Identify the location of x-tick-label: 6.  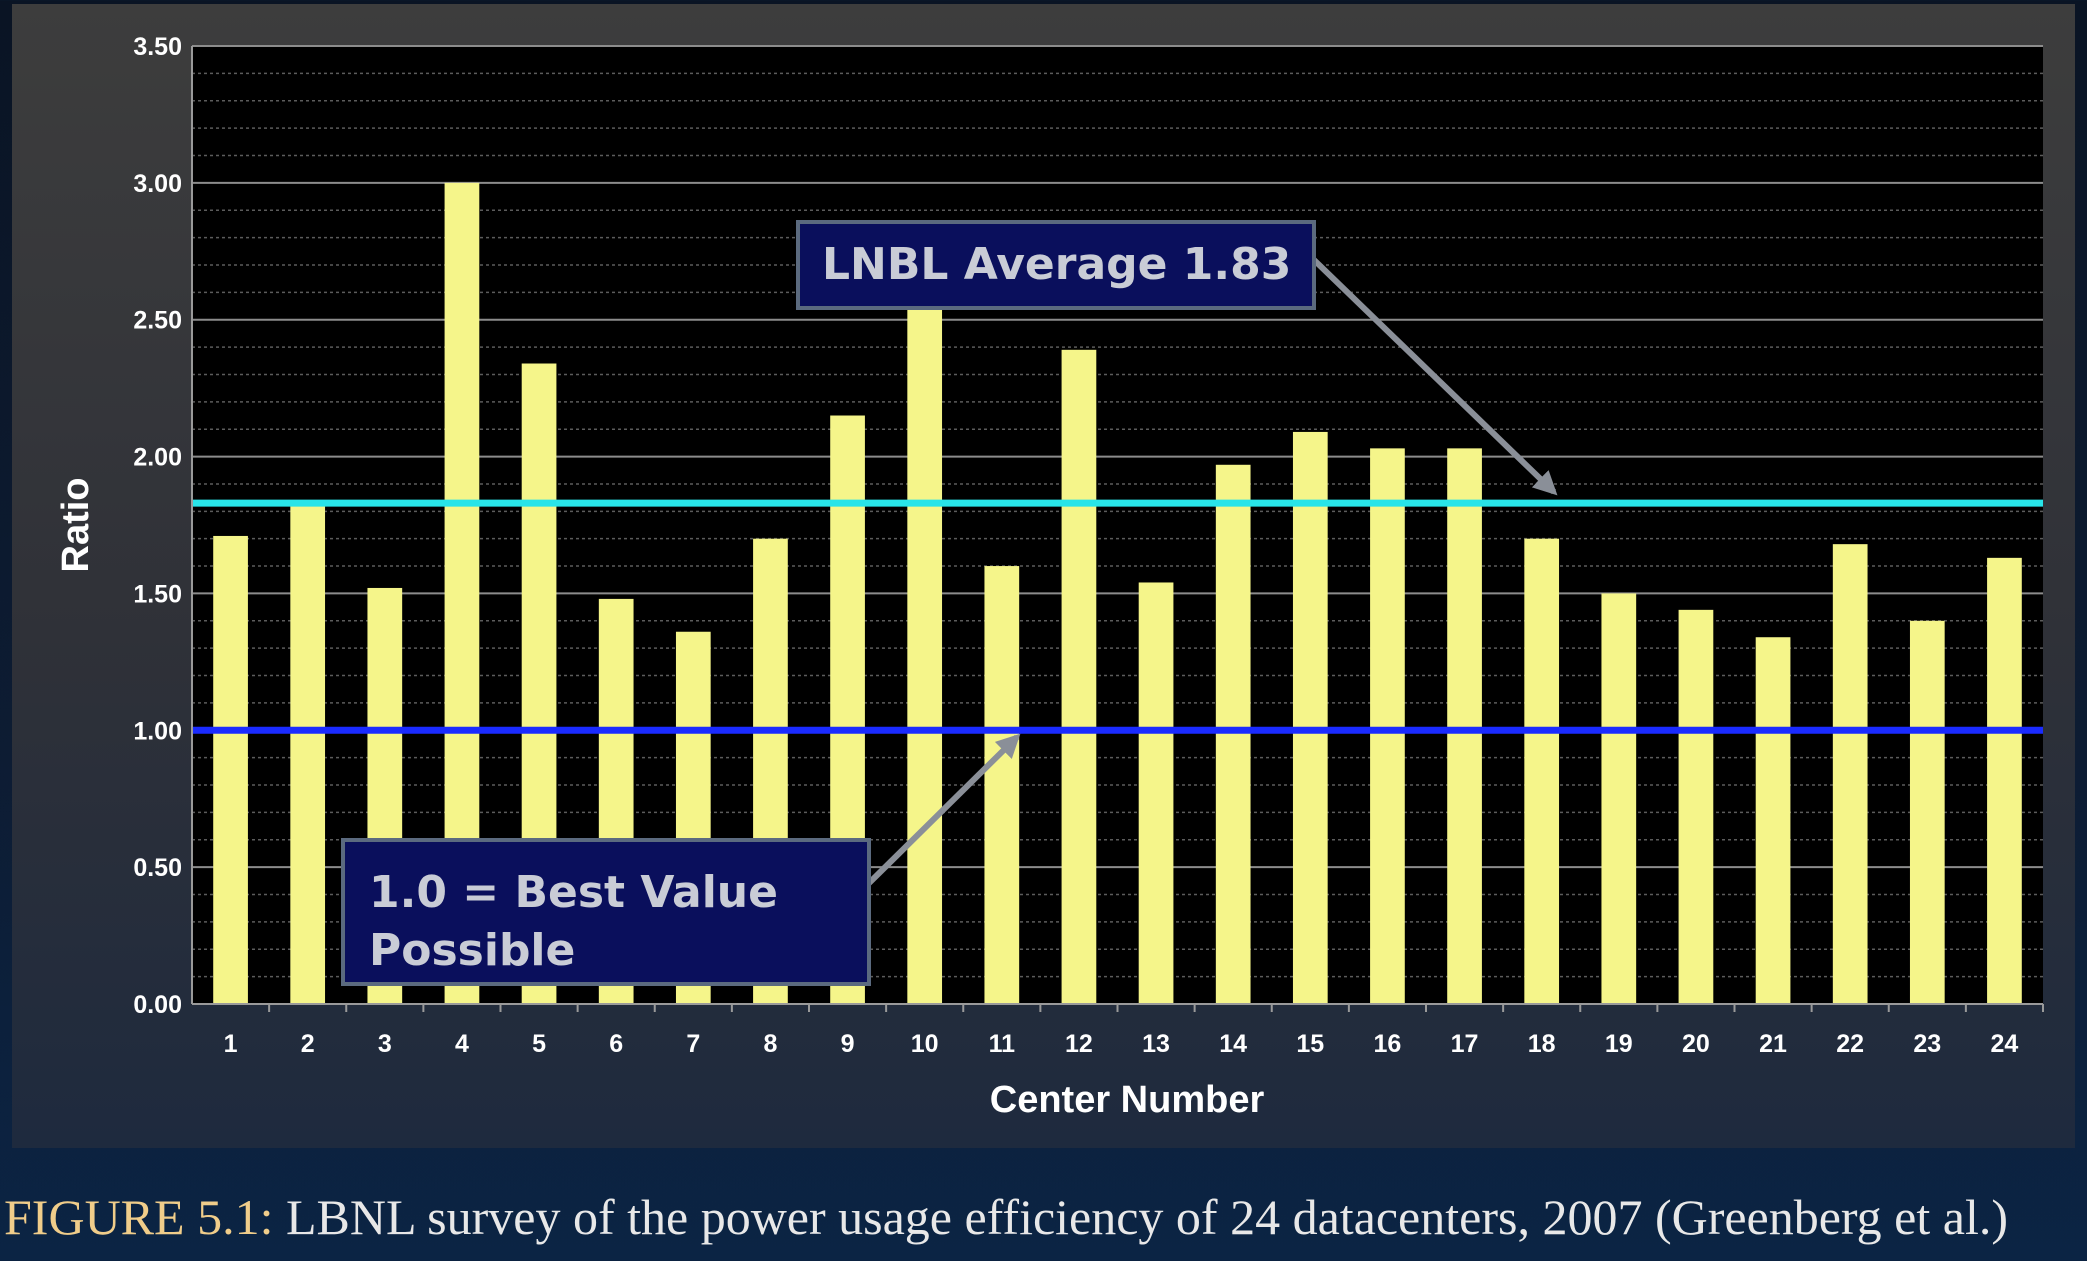
(616, 1044).